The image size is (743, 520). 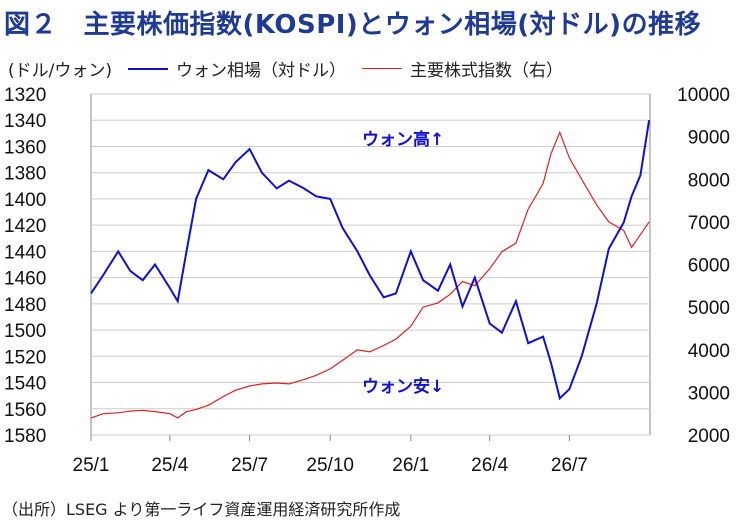 What do you see at coordinates (489, 465) in the screenshot?
I see `x-tick-label: 26/4` at bounding box center [489, 465].